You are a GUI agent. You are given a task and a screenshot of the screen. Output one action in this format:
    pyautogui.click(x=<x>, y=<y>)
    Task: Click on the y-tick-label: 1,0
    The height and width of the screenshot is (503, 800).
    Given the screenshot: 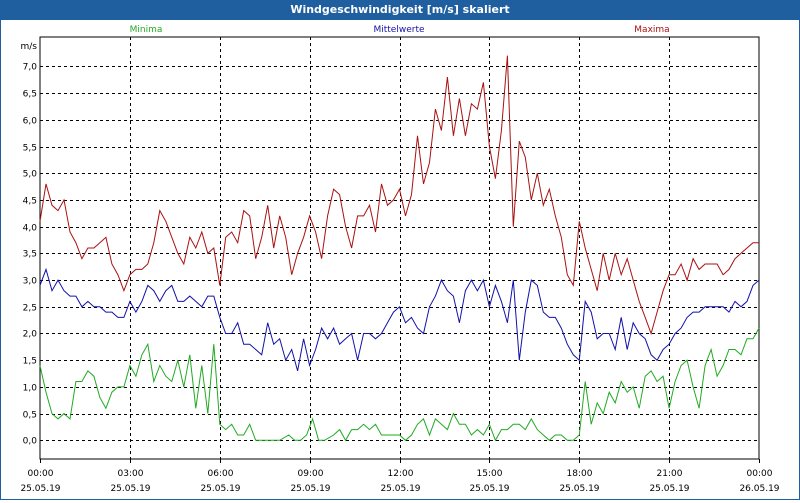 What is the action you would take?
    pyautogui.click(x=30, y=389)
    